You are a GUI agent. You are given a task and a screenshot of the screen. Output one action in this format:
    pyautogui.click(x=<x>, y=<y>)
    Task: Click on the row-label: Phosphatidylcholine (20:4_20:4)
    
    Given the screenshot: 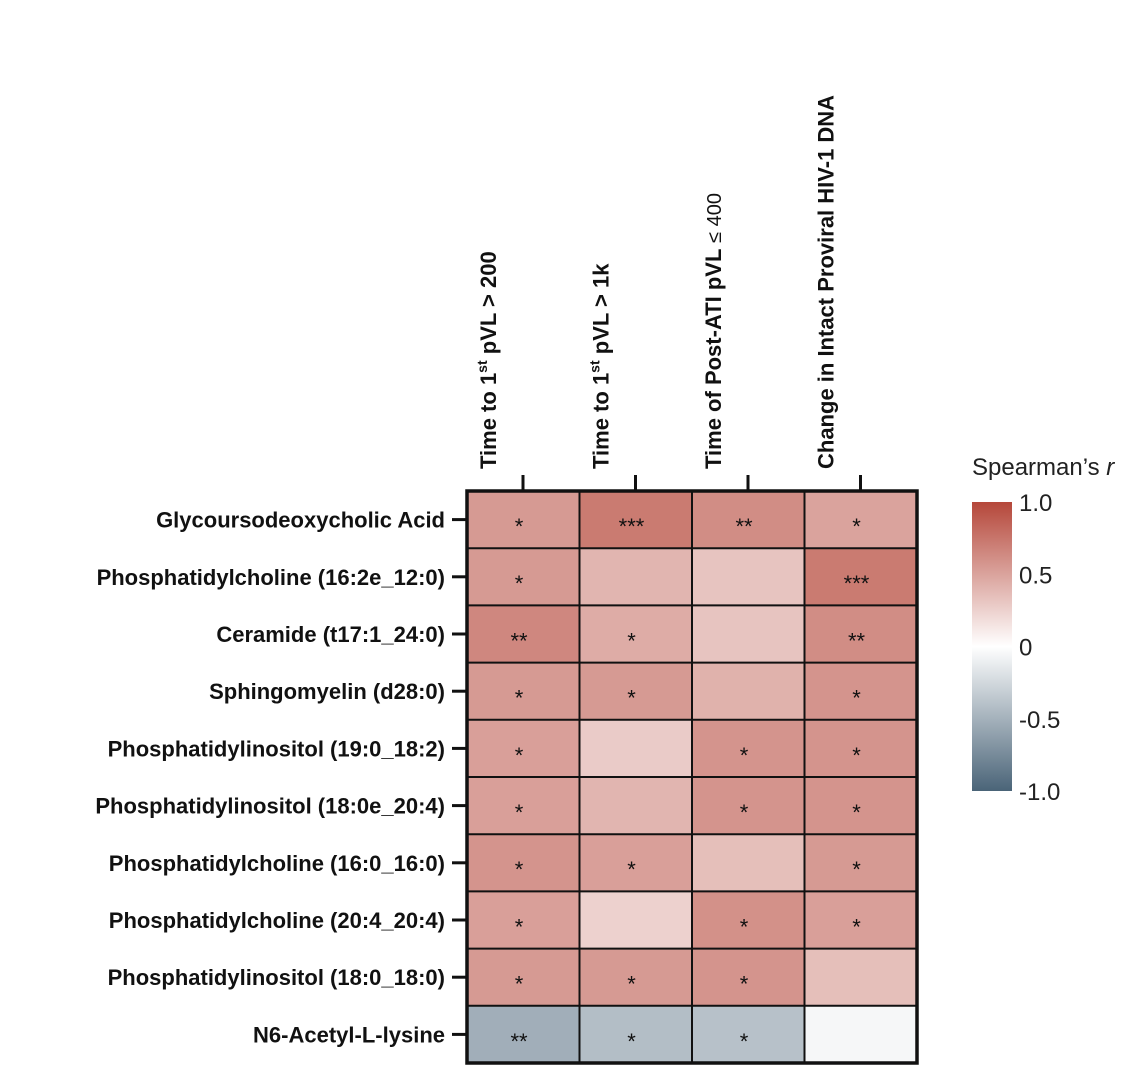 What is the action you would take?
    pyautogui.click(x=277, y=920)
    